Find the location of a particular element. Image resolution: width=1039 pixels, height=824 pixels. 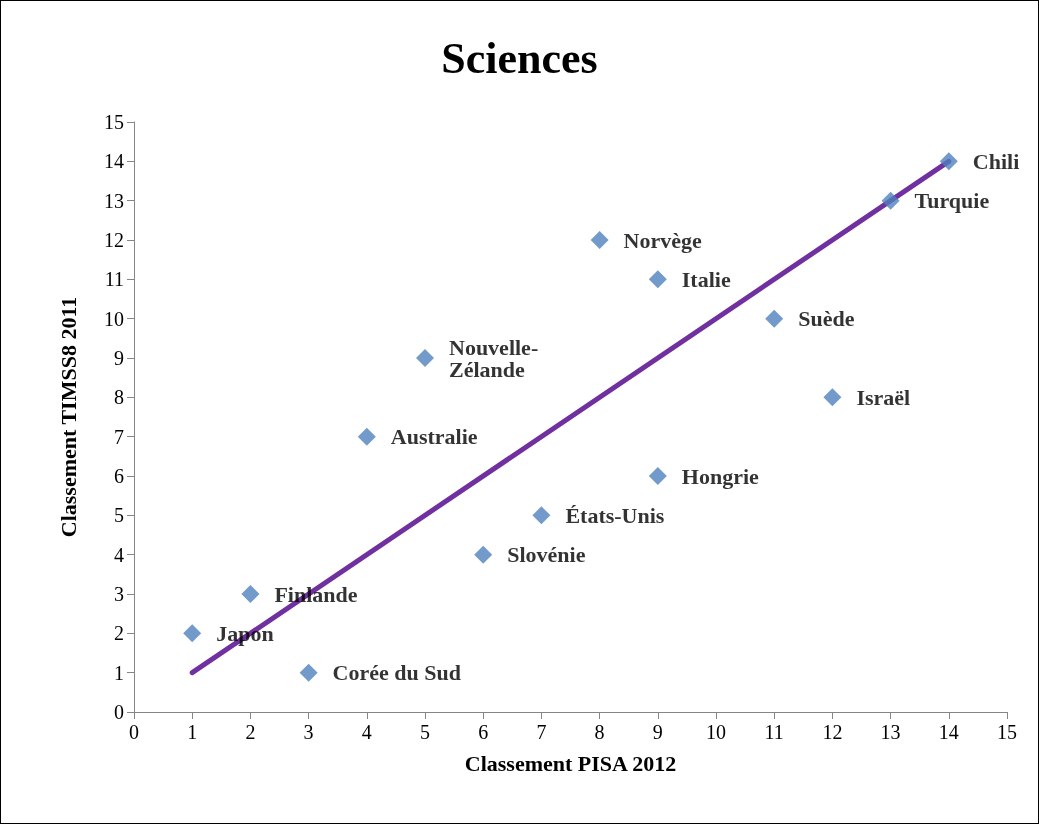

y-tick-label: 10 is located at coordinates (114, 318).